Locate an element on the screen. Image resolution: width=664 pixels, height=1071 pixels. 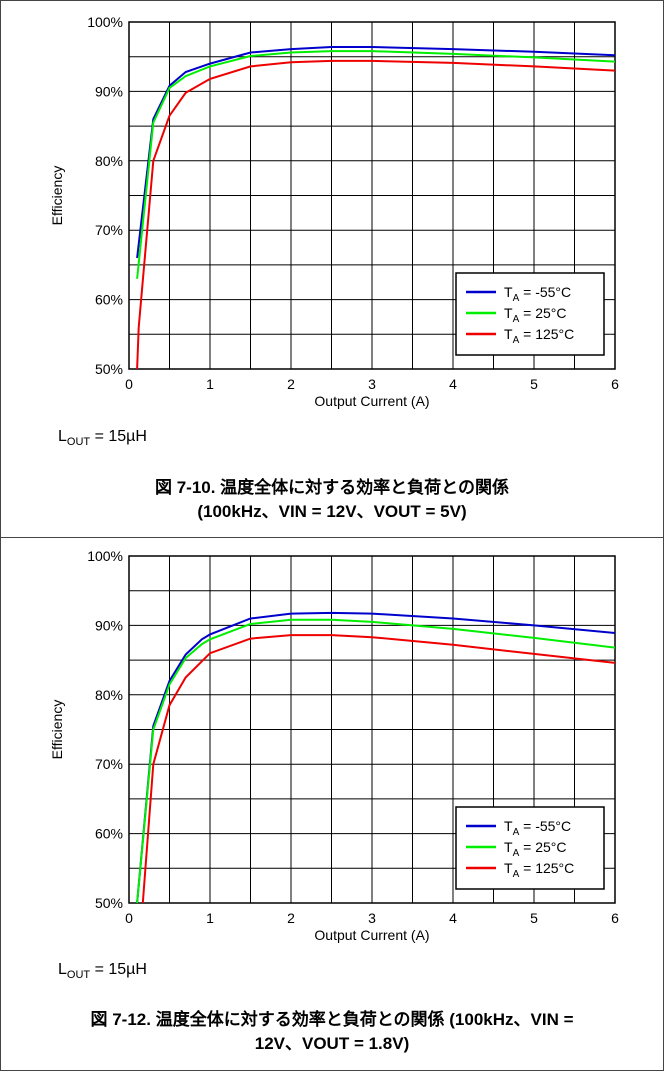
inductance-note-1: LOUT = 15µH is located at coordinates (102, 438).